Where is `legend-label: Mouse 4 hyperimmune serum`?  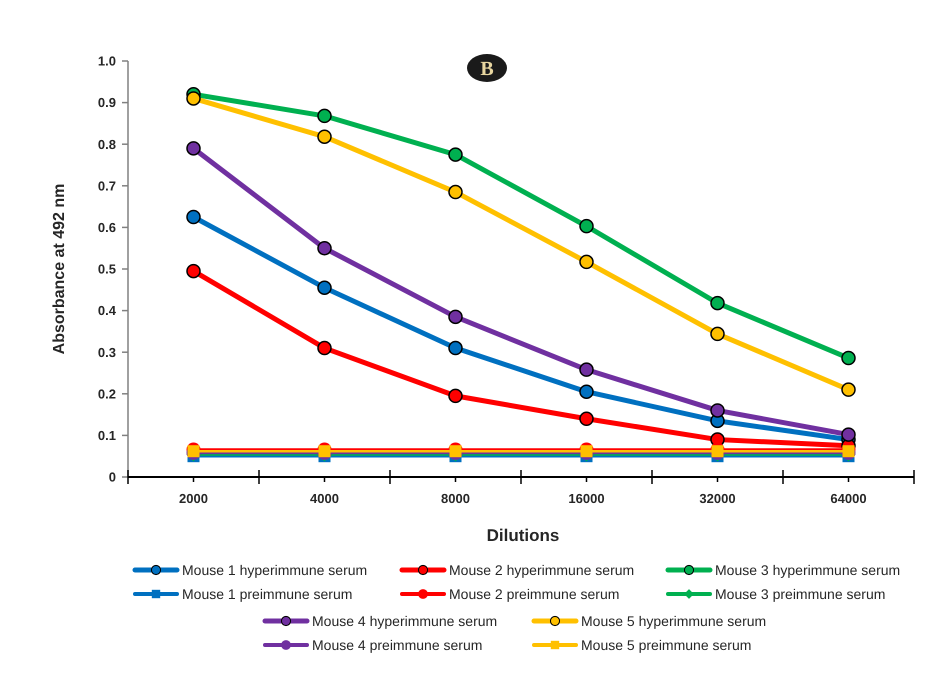
legend-label: Mouse 4 hyperimmune serum is located at coordinates (405, 620).